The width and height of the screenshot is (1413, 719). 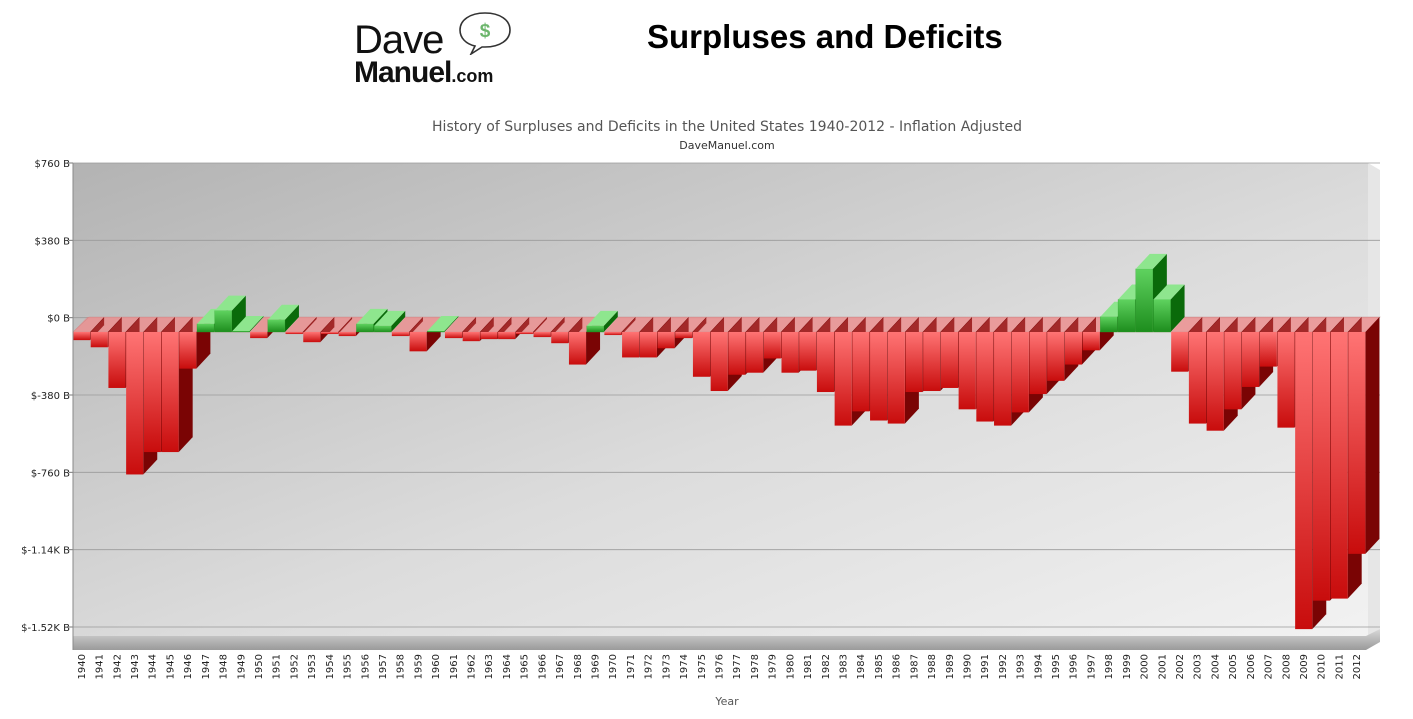 What do you see at coordinates (808, 666) in the screenshot?
I see `x-tick-label: 1981` at bounding box center [808, 666].